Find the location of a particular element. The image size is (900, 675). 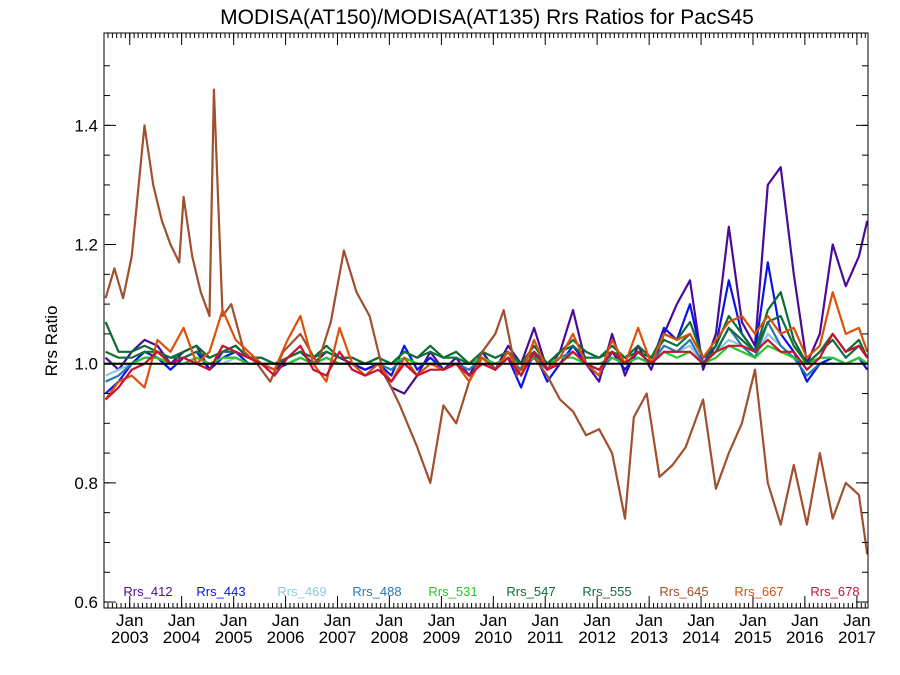

x-tick-label-year: 2003 is located at coordinates (130, 637).